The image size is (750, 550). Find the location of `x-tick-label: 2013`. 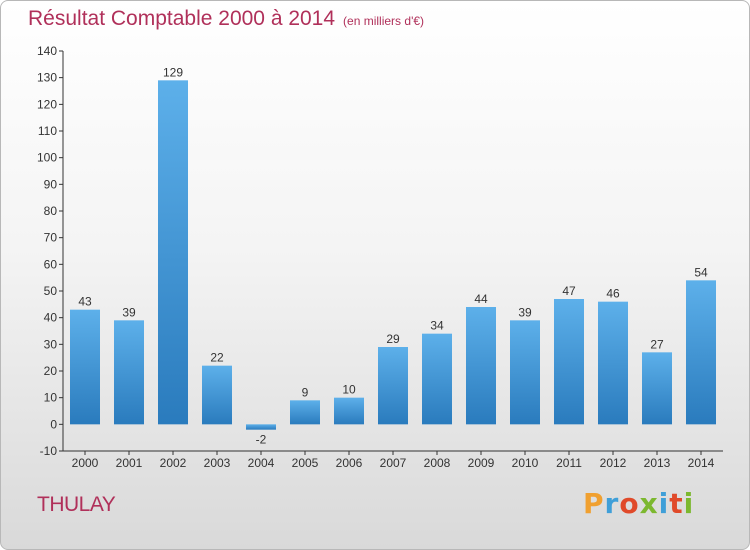

x-tick-label: 2013 is located at coordinates (657, 463).